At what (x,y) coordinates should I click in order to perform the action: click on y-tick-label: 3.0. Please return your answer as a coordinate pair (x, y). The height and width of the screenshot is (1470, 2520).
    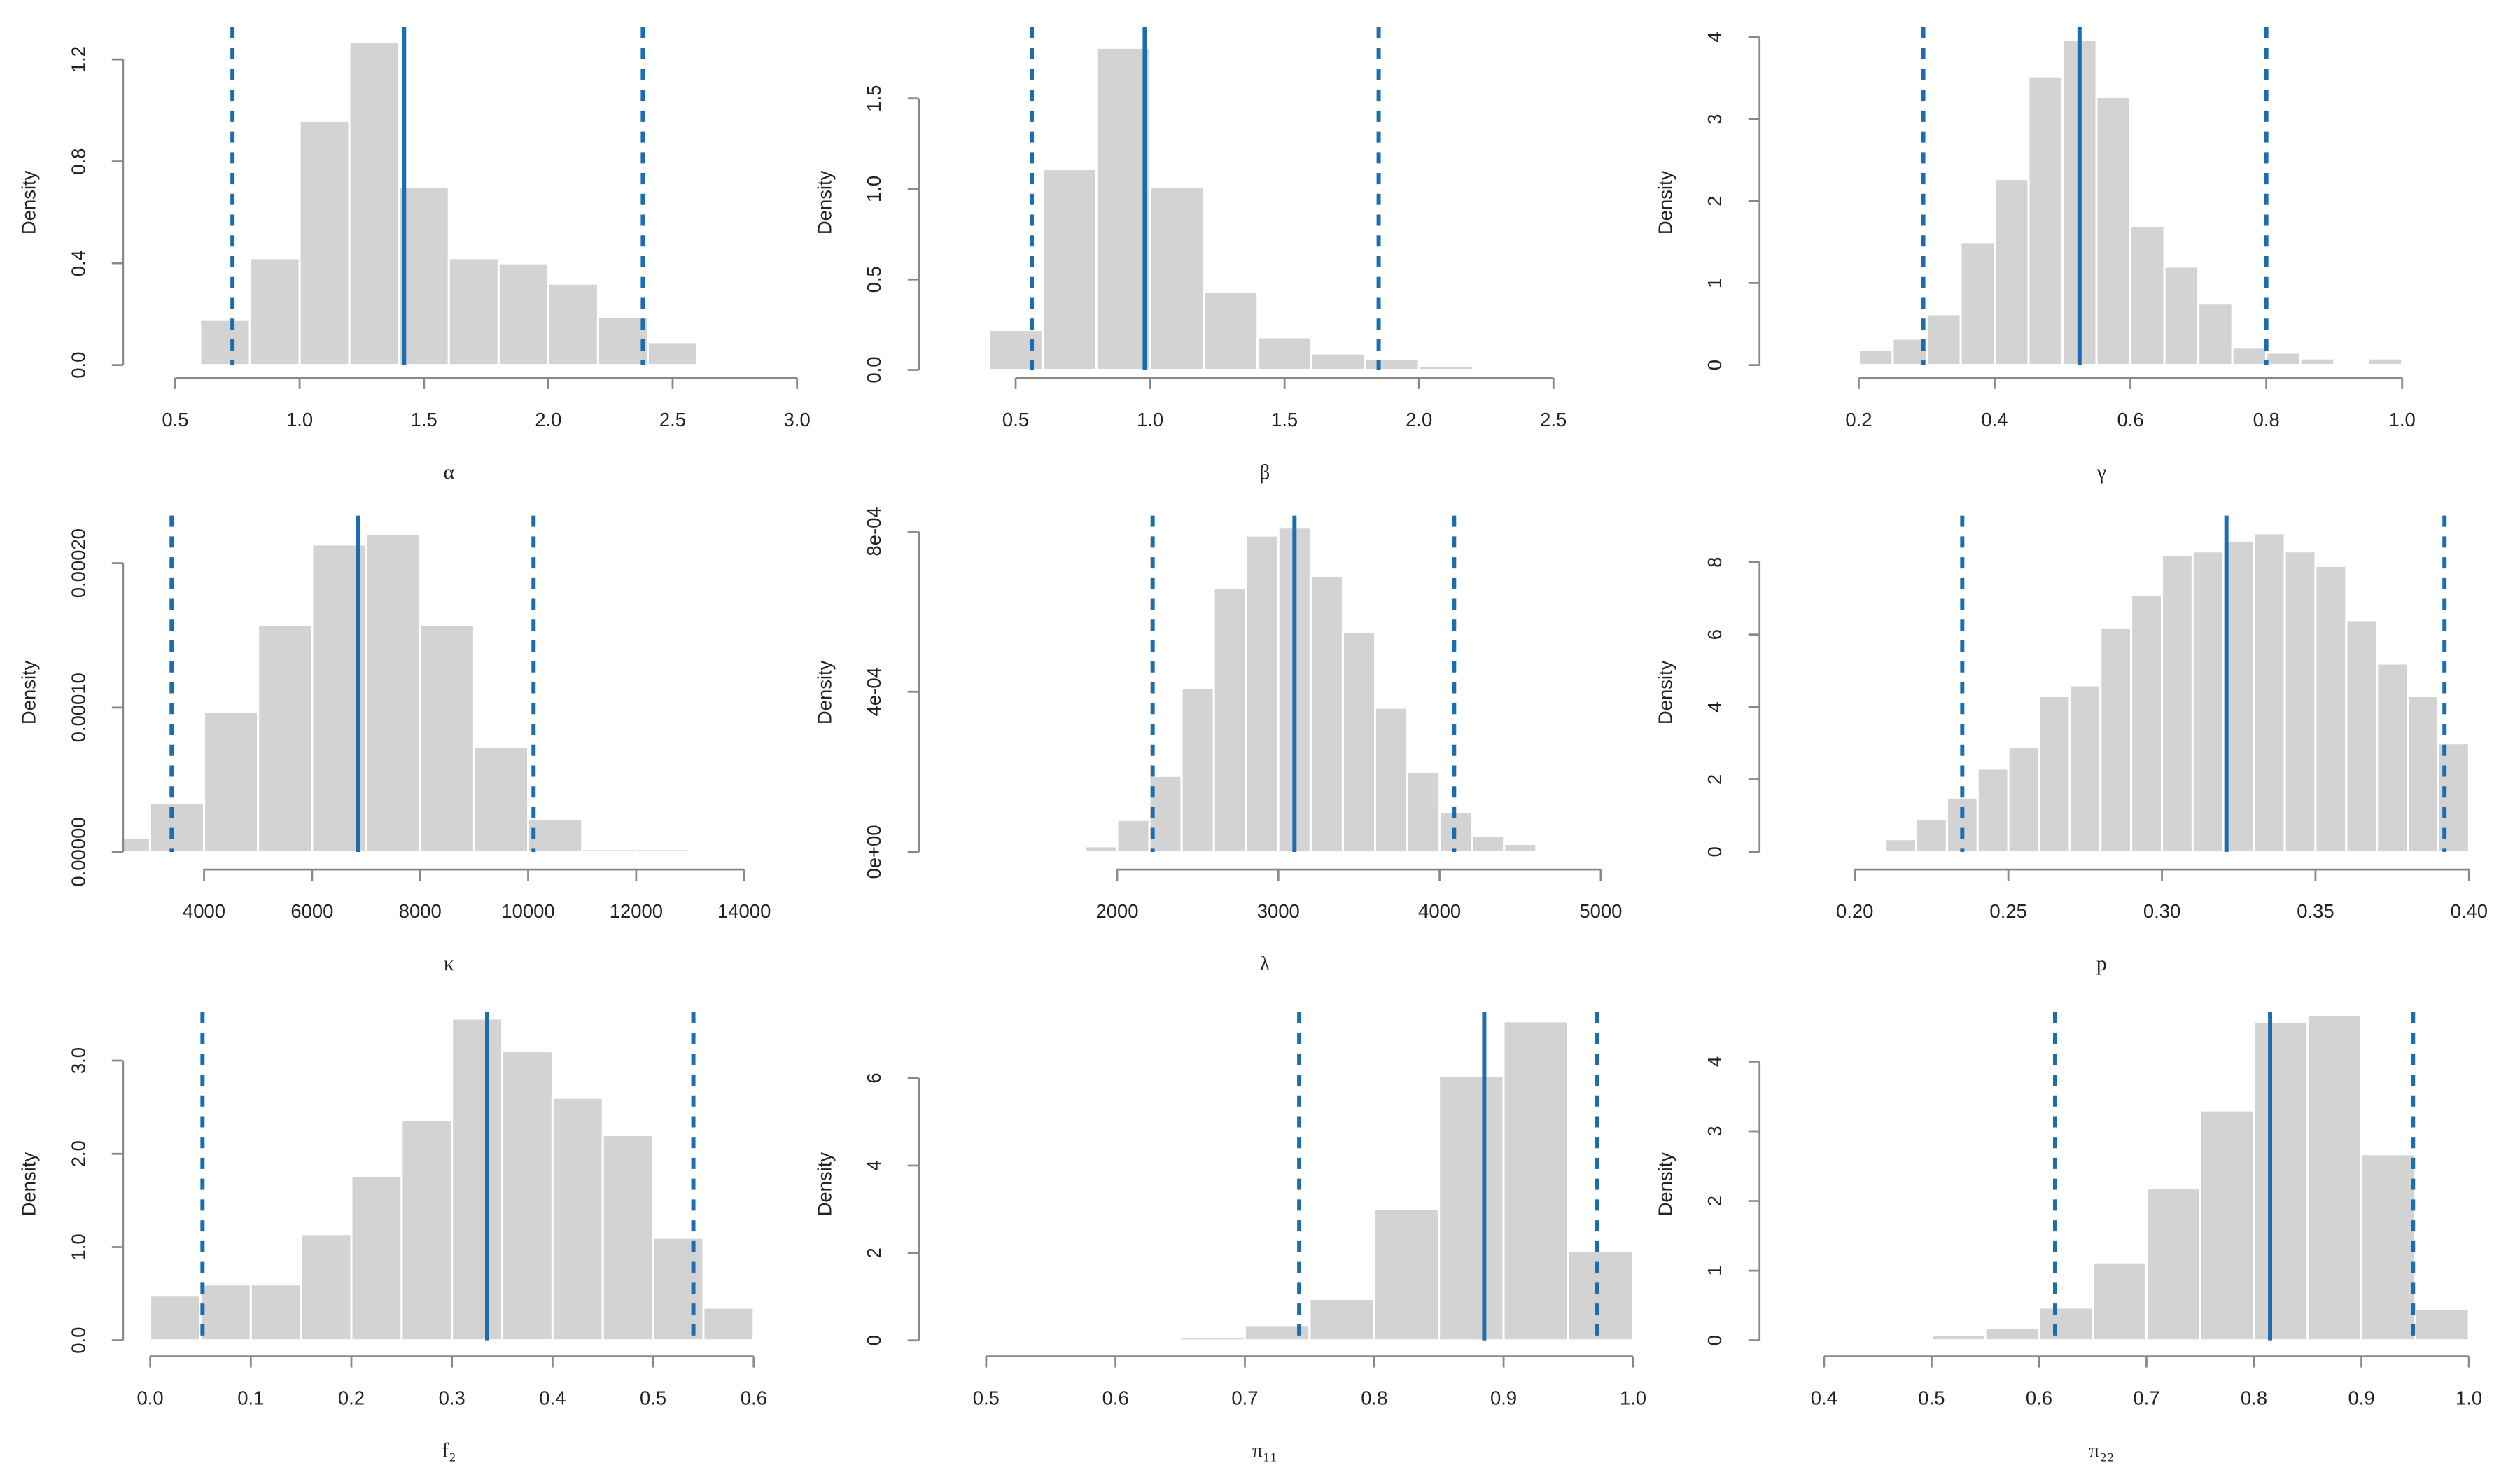
    Looking at the image, I should click on (78, 1060).